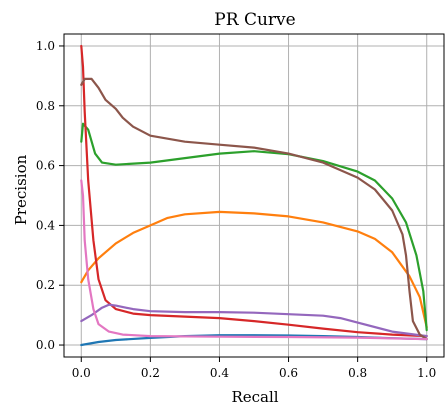 The height and width of the screenshot is (409, 445). I want to click on y-tick-label: 0.2, so click(45, 285).